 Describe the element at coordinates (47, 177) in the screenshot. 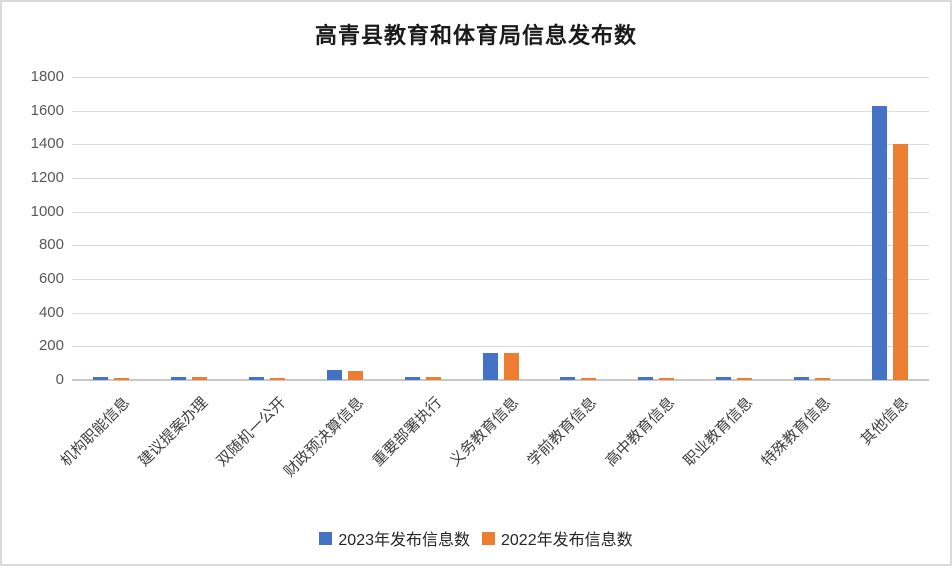

I see `y-tick-label: 1200` at that location.